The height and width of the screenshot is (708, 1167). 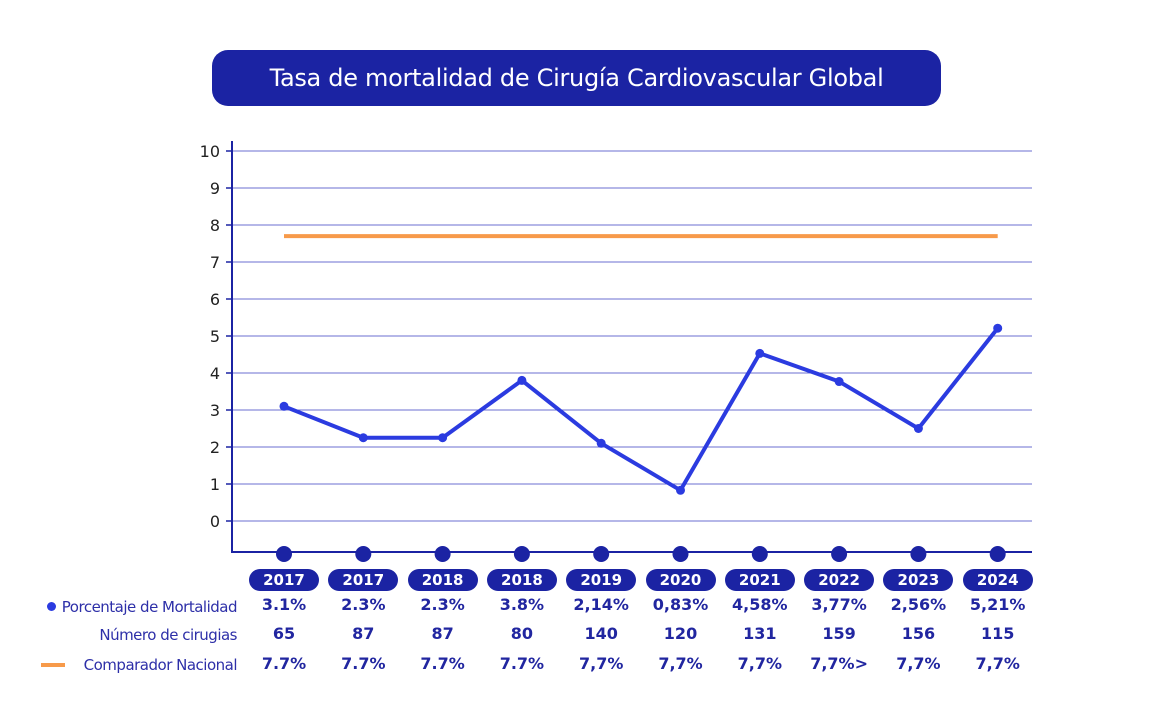 I want to click on y-tick-label: 8, so click(x=215, y=225).